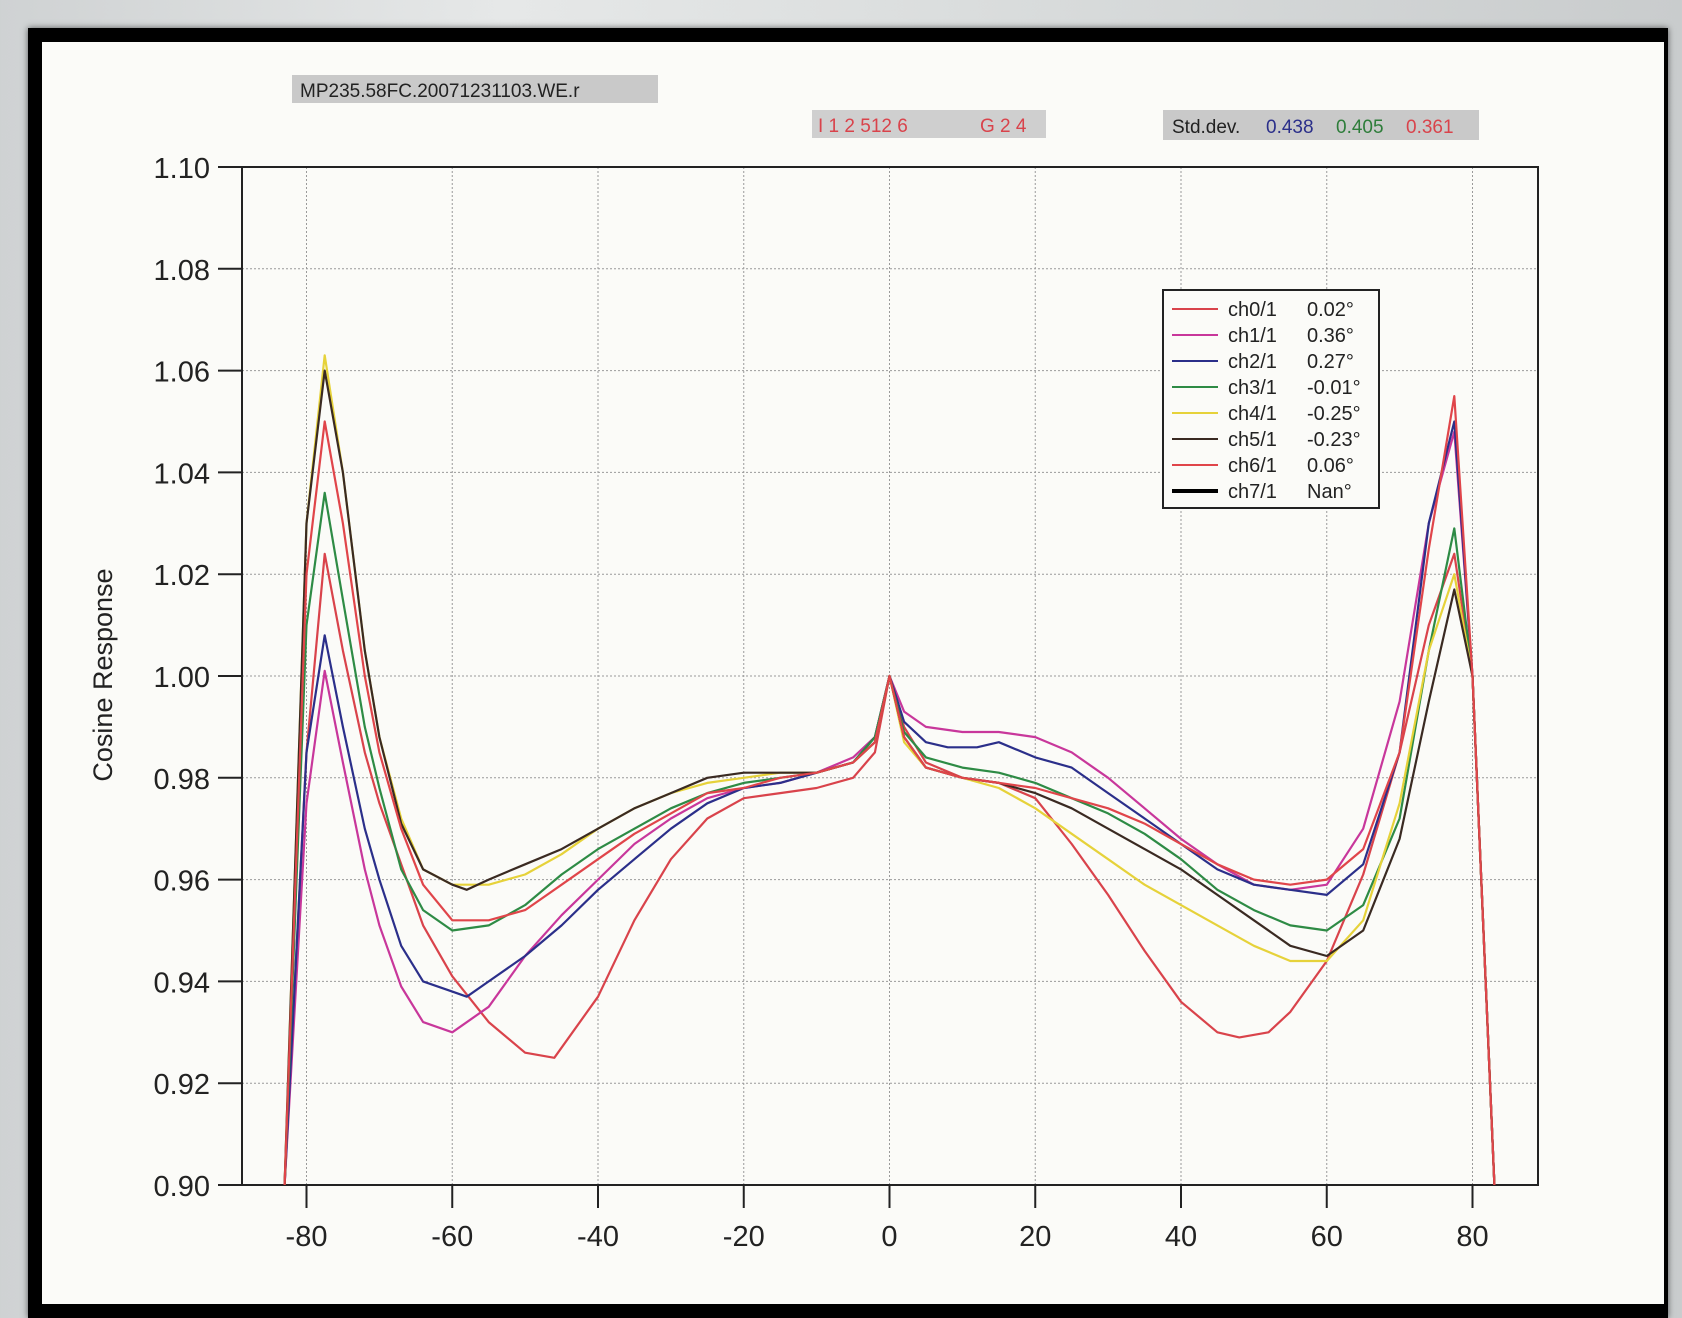 This screenshot has height=1318, width=1682. What do you see at coordinates (182, 1085) in the screenshot?
I see `y-tick-label: 0.92` at bounding box center [182, 1085].